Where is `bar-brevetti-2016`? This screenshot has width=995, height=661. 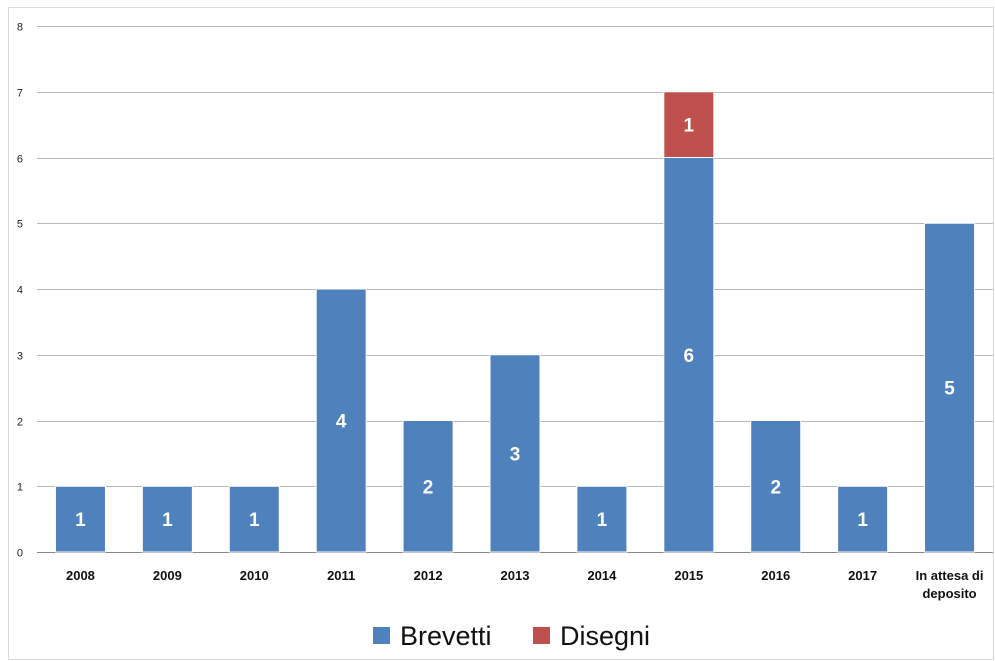 bar-brevetti-2016 is located at coordinates (776, 486).